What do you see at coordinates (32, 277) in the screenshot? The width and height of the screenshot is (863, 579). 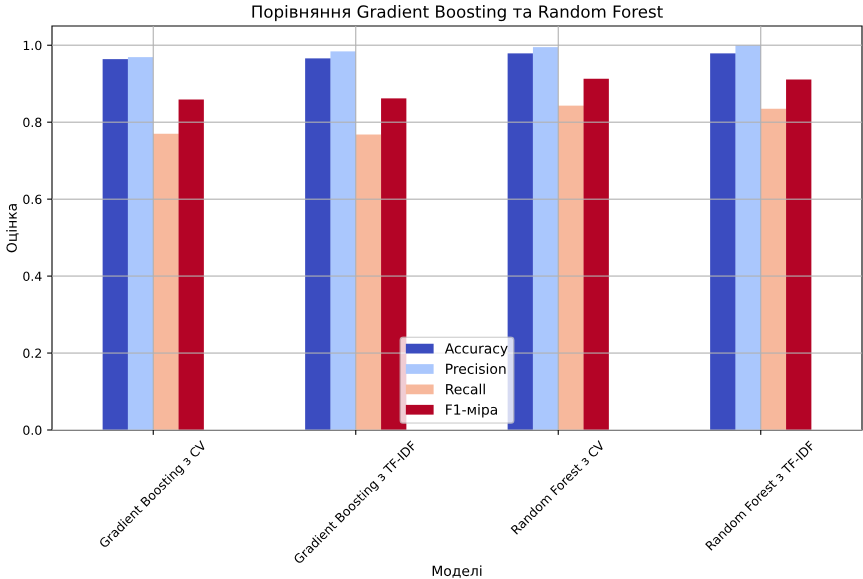 I see `y-tick-label: 0.4` at bounding box center [32, 277].